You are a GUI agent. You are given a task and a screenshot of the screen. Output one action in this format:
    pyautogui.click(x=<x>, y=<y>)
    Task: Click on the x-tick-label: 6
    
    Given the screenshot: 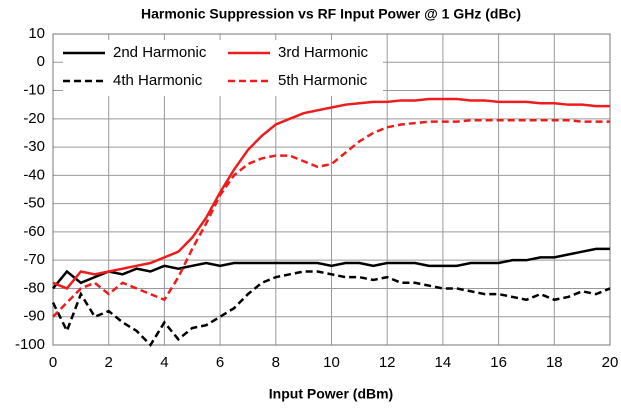 What is the action you would take?
    pyautogui.click(x=220, y=362)
    